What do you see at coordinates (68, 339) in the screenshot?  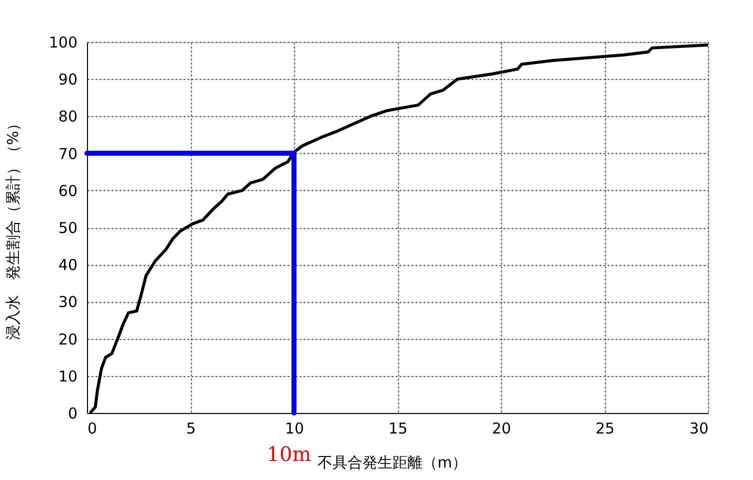 I see `y-tick-label: 20` at bounding box center [68, 339].